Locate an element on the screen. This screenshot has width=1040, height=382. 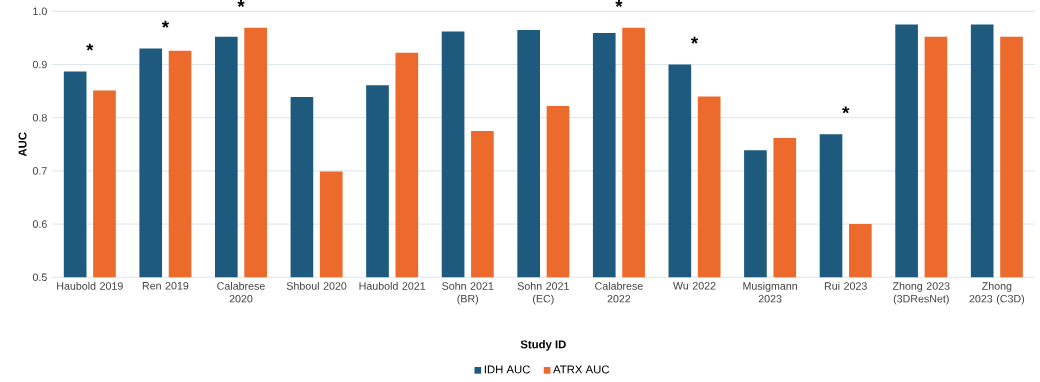
x-tick-label: Musigmann 2023 is located at coordinates (770, 292).